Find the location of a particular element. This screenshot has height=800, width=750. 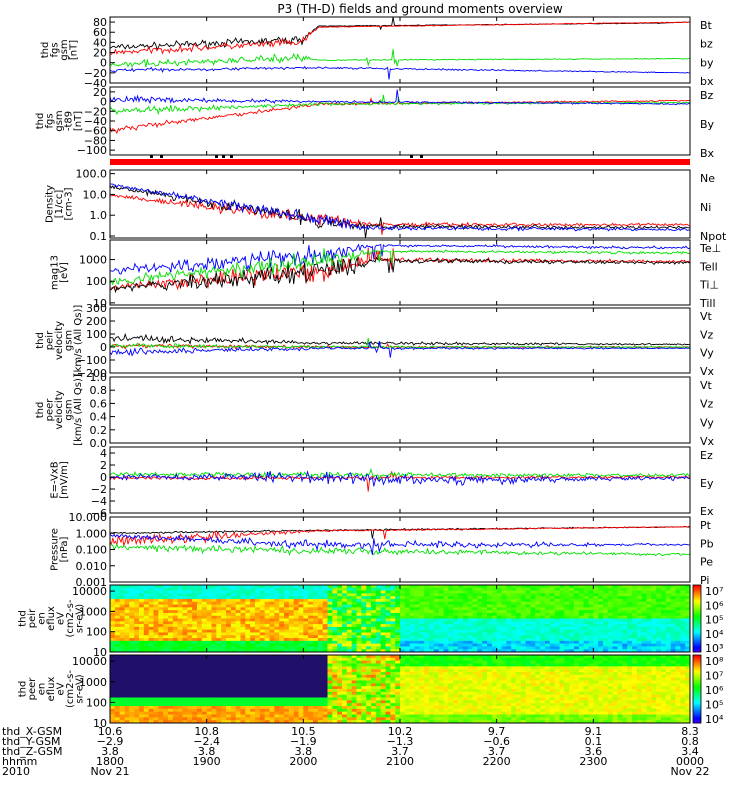

y-axis-label-line: gsm is located at coordinates (69, 409).